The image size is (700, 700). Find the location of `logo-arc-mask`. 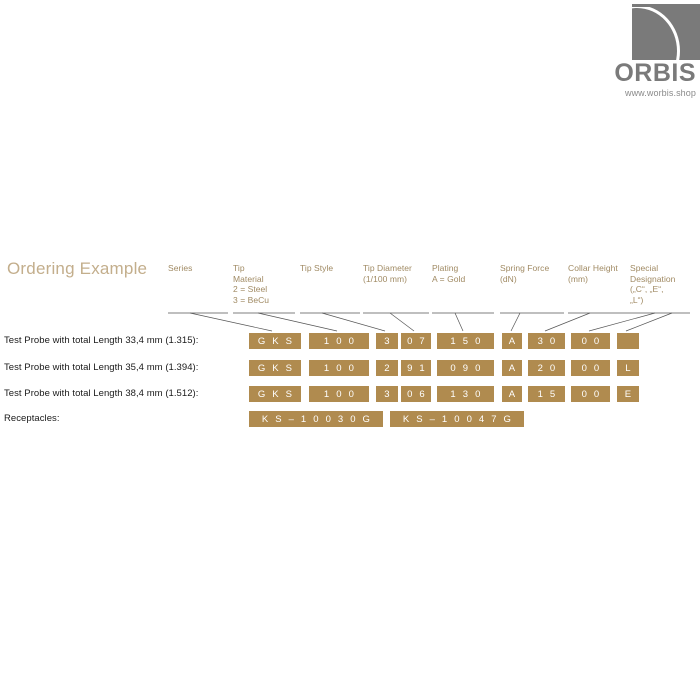

logo-arc-mask is located at coordinates (660, 5).